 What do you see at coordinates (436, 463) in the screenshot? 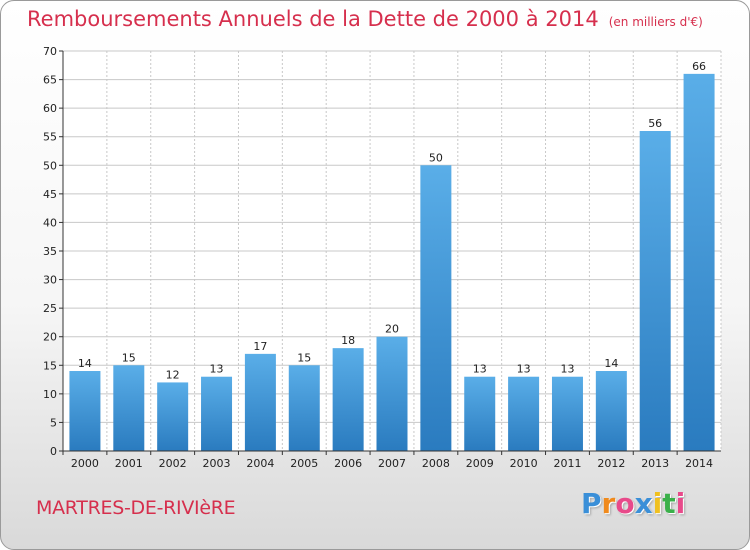
I see `x-tick-label: 2008` at bounding box center [436, 463].